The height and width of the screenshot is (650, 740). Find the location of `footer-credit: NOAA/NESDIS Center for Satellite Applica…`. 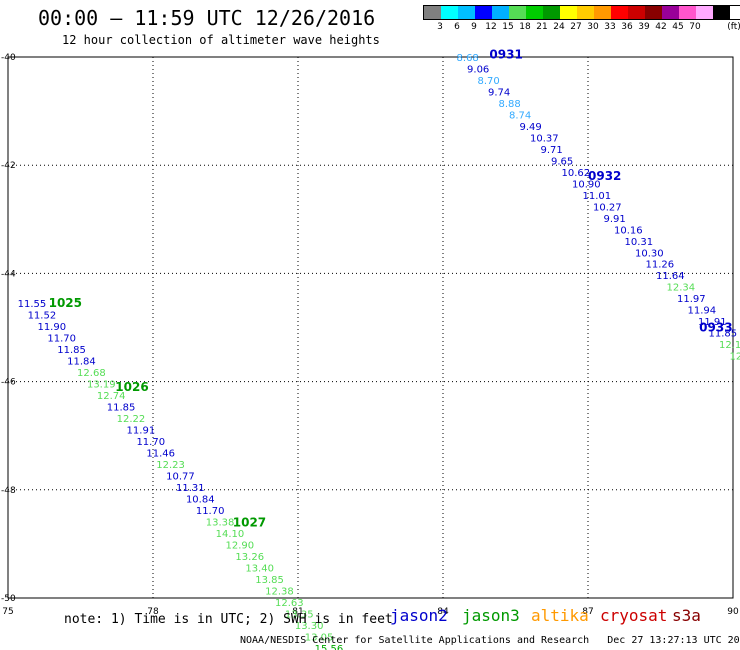

footer-credit: NOAA/NESDIS Center for Satellite Applica… is located at coordinates (490, 640).